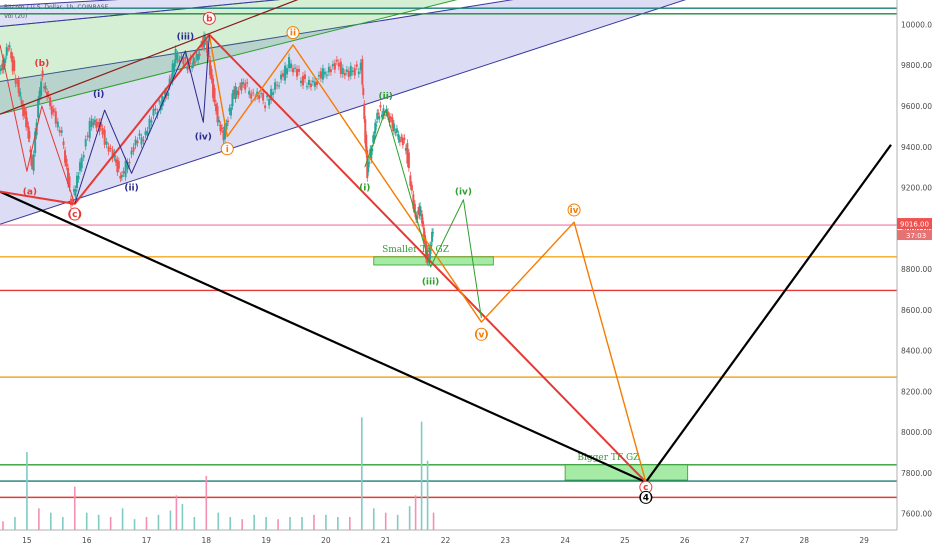 The width and height of the screenshot is (932, 550). What do you see at coordinates (506, 540) in the screenshot?
I see `x-tick-label-8: 23` at bounding box center [506, 540].